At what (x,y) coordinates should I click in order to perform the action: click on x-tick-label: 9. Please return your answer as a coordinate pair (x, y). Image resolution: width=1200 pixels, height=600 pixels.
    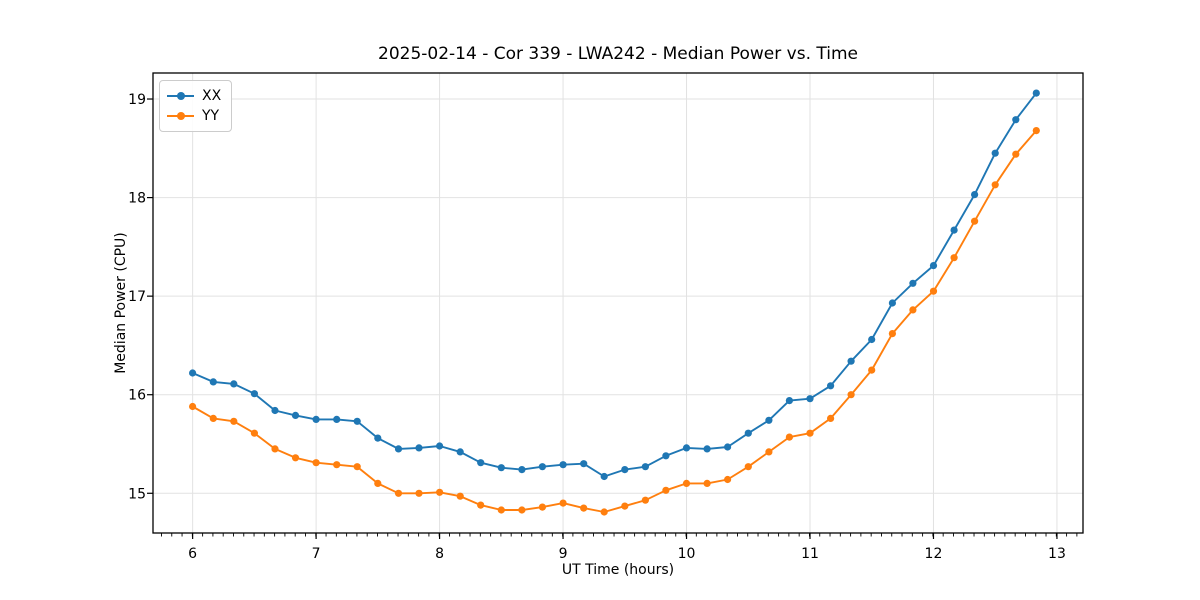
    Looking at the image, I should click on (563, 554).